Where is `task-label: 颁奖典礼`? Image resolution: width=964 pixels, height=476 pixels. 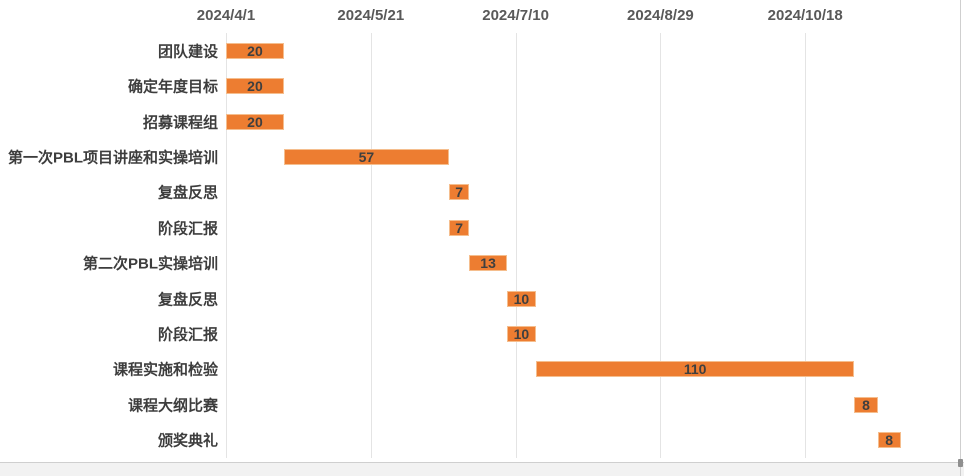
task-label: 颁奖典礼 is located at coordinates (187, 441).